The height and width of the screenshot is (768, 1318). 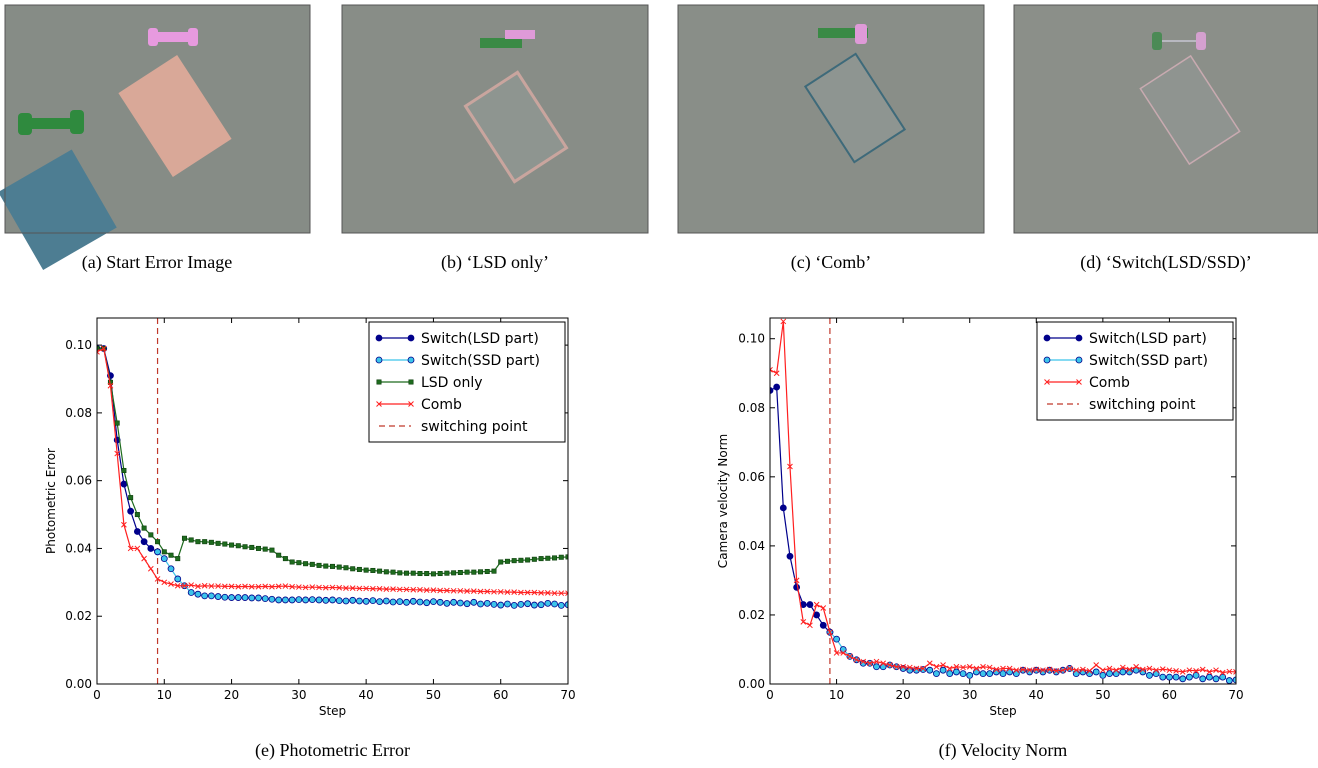 What do you see at coordinates (157, 262) in the screenshot?
I see `image-caption: (a) Start Error Image` at bounding box center [157, 262].